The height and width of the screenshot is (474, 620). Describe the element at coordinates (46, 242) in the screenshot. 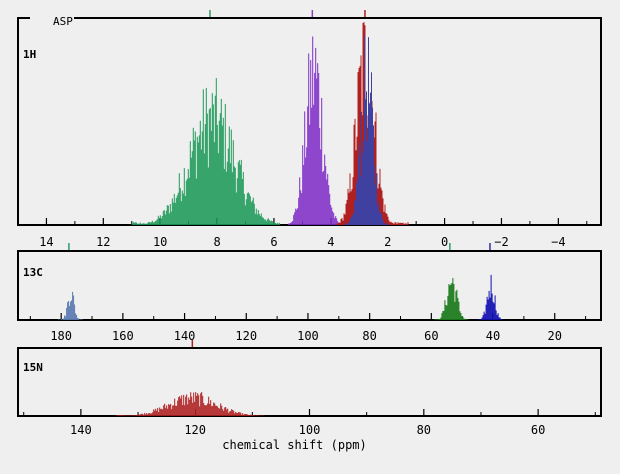

I see `x-tick-label: 14` at that location.